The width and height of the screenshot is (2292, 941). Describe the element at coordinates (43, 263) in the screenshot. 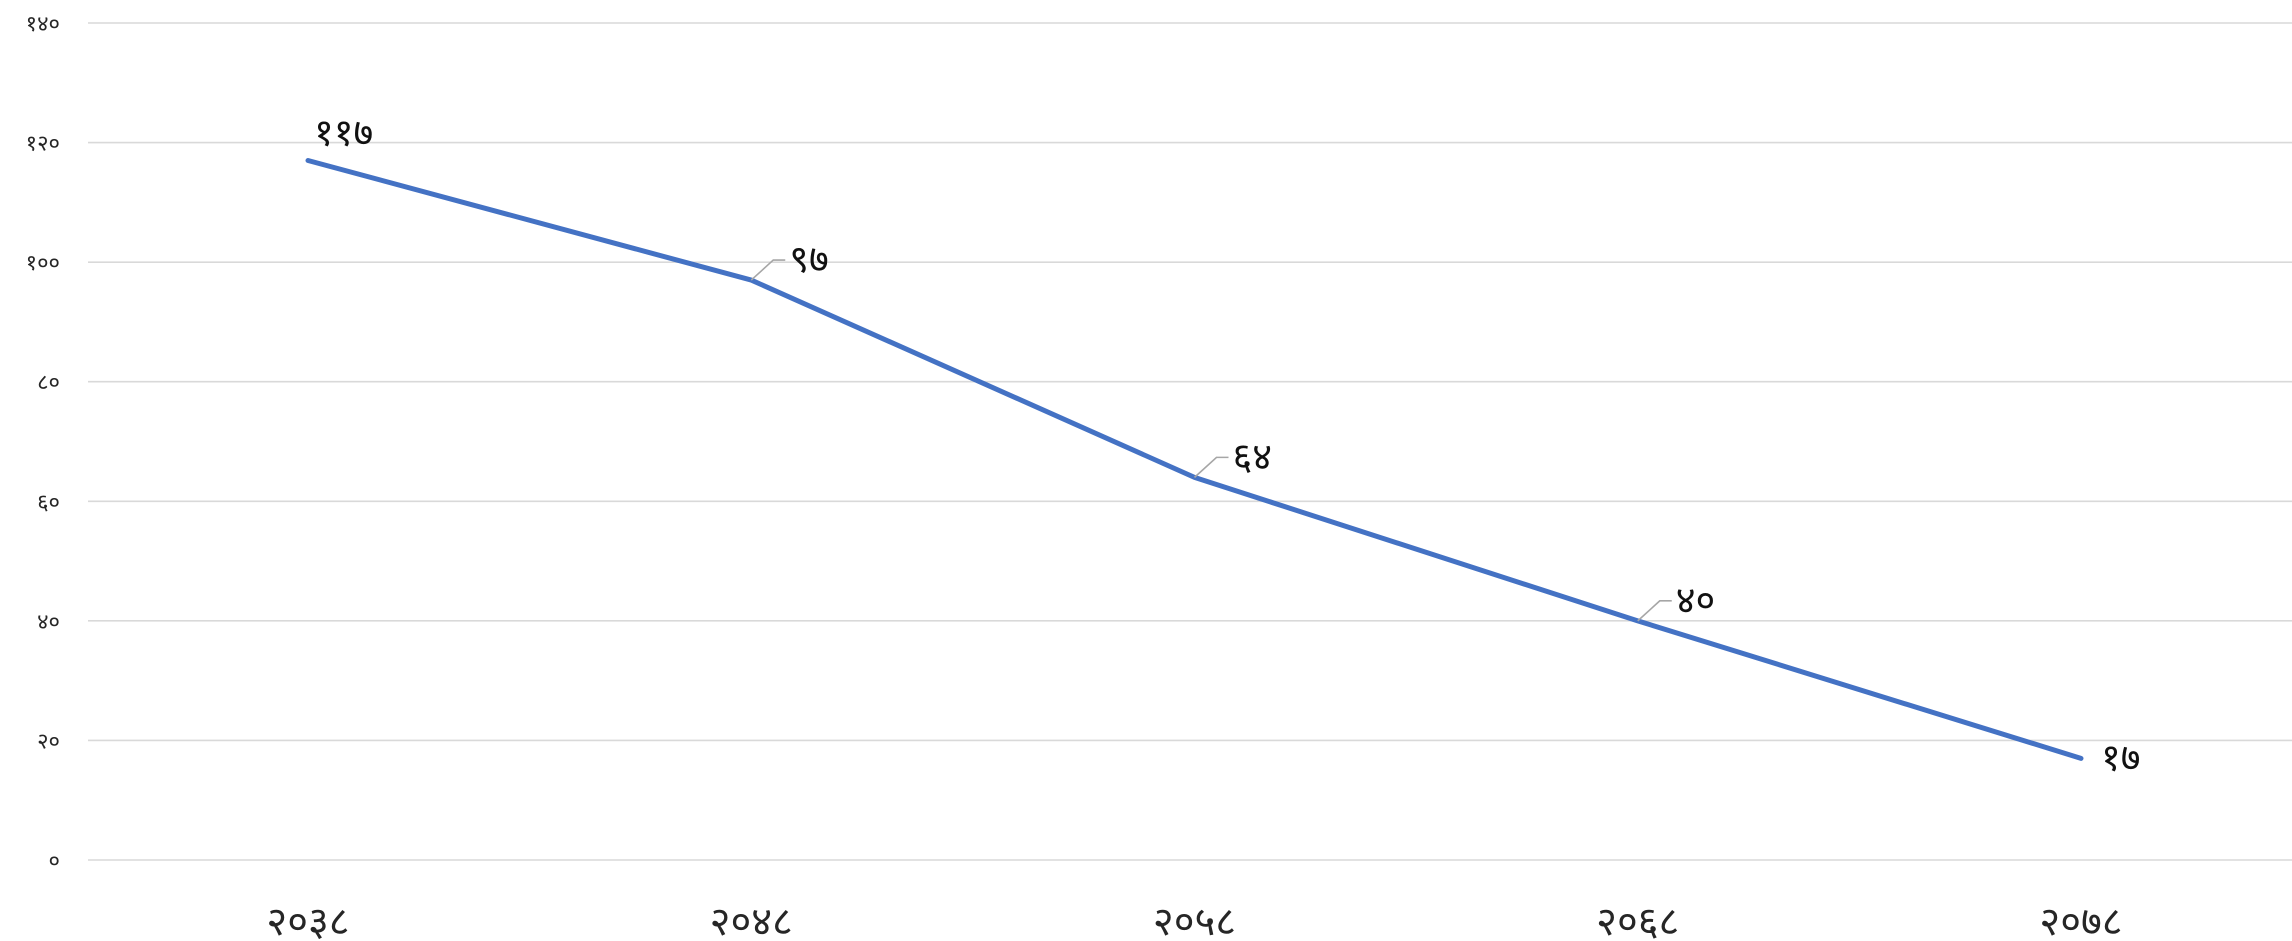

I see `y-tick-label: १००` at that location.